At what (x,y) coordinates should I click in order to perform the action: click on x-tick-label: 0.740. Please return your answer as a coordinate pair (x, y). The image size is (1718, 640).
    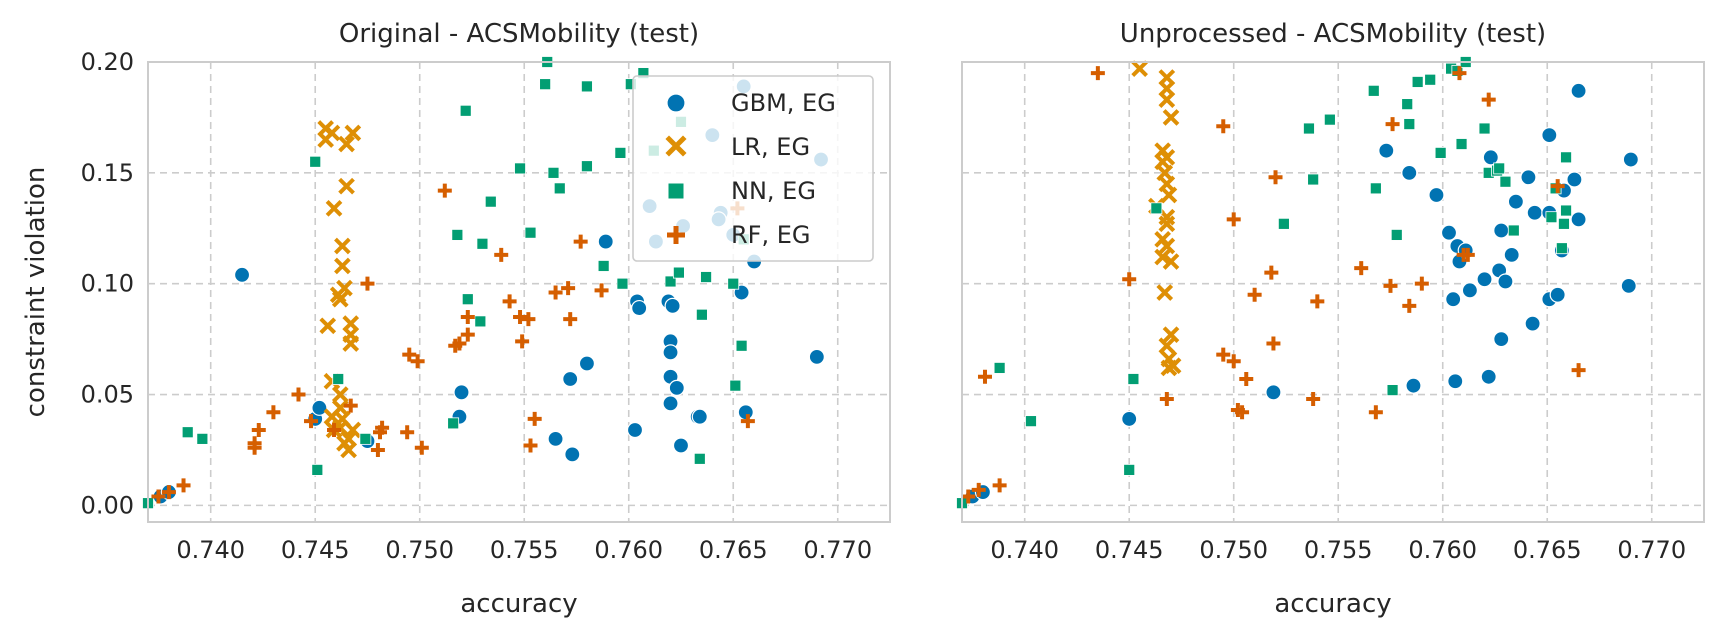
    Looking at the image, I should click on (1024, 550).